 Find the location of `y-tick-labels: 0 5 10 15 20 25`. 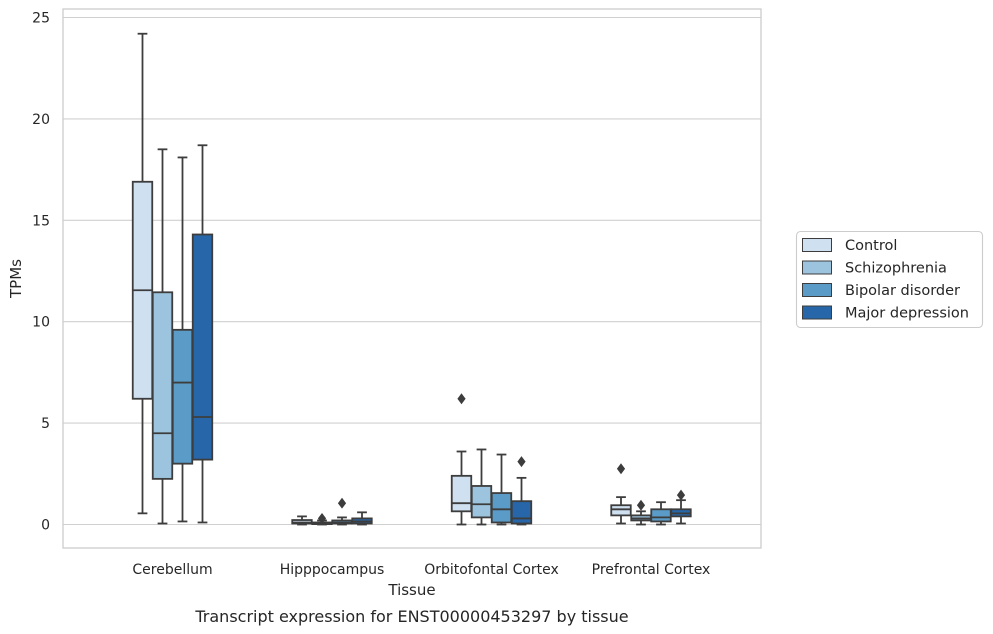

y-tick-labels: 0 5 10 15 20 25 is located at coordinates (41, 272).